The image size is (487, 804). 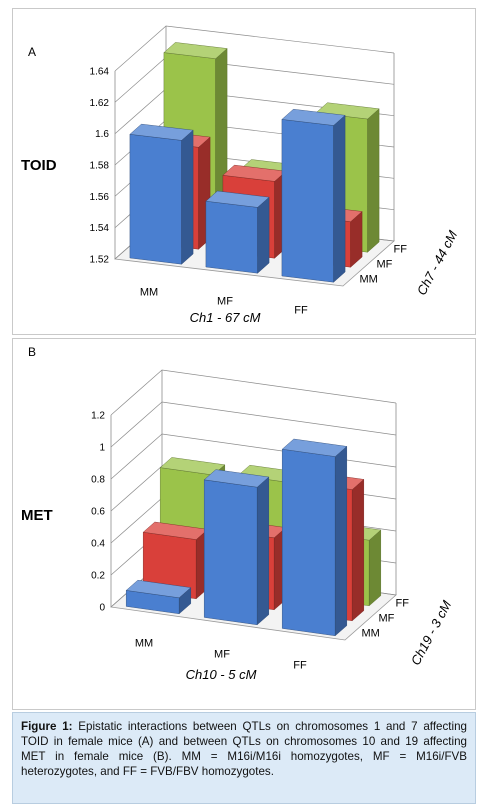 I want to click on y-axis-title: Ch7 - 44 cM, so click(x=437, y=263).